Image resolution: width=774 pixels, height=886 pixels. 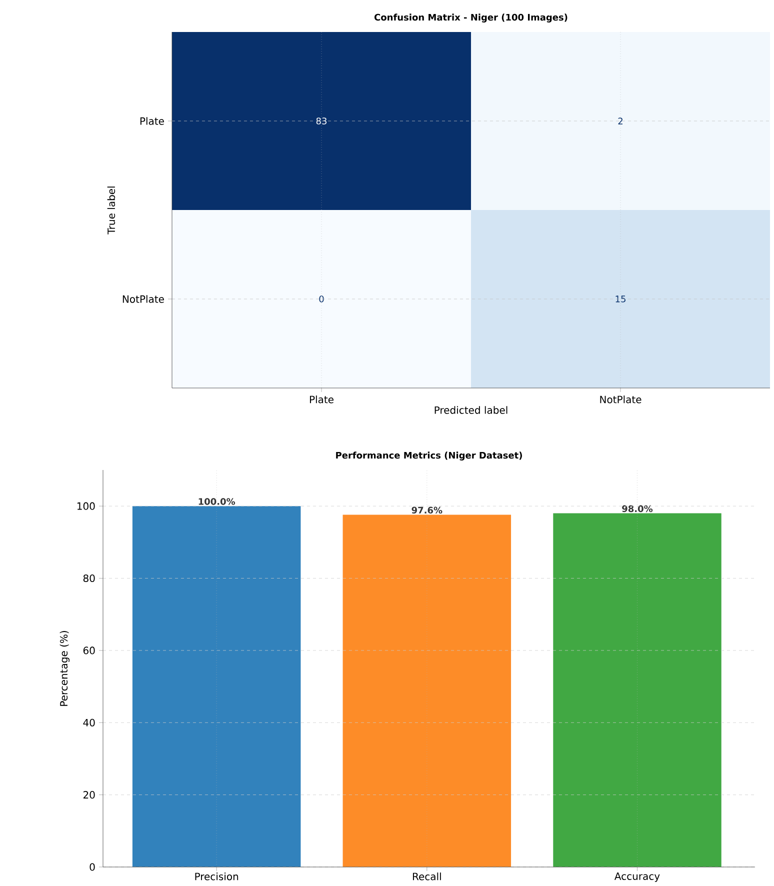 I want to click on x-tick-label: Precision, so click(x=216, y=876).